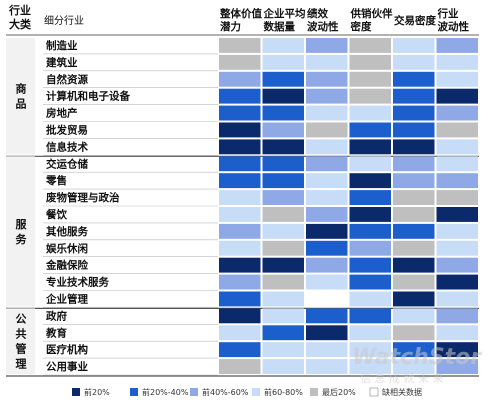 The width and height of the screenshot is (500, 407). Describe the element at coordinates (67, 79) in the screenshot. I see `row-label: 自然资源` at that location.